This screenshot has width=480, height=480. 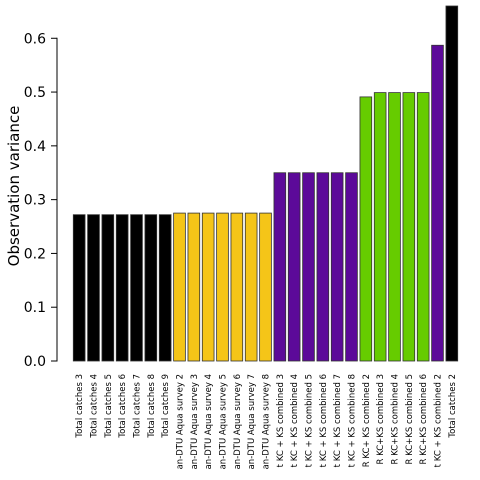 I want to click on chart-axes: 0.0 0.1 0.2 0.3 0.4 0.5 0.6, so click(x=41, y=200).